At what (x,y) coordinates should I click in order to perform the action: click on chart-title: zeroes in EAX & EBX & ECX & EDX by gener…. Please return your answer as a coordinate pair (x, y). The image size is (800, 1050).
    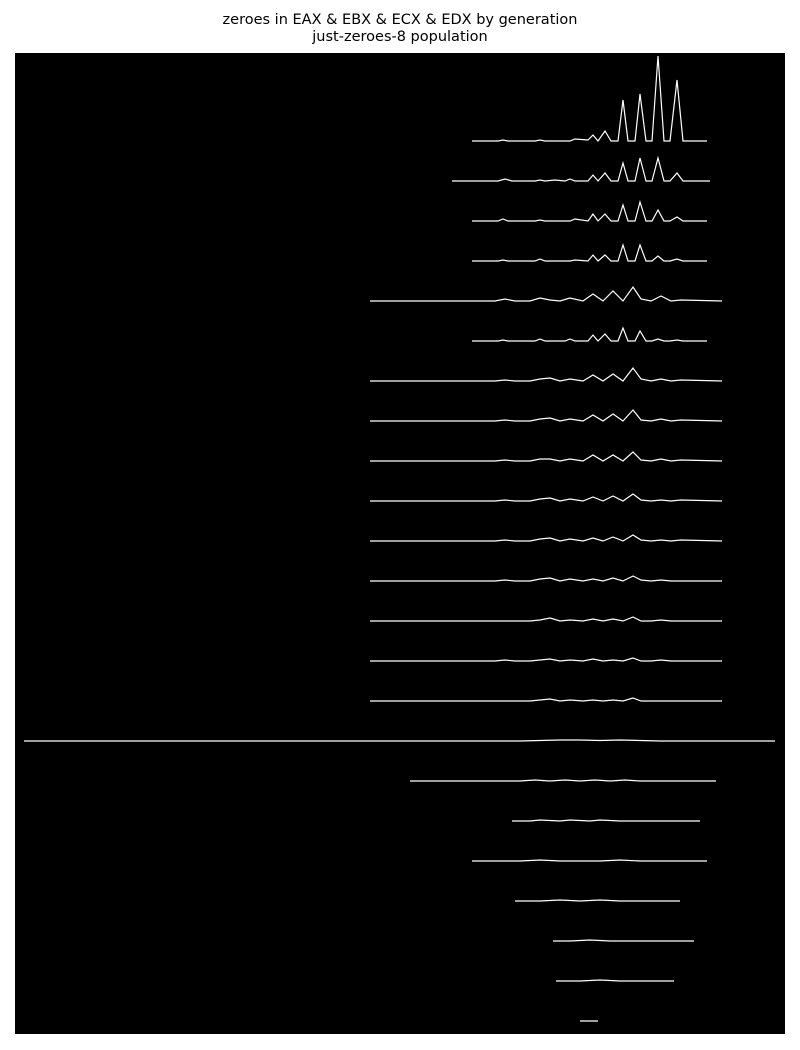
    Looking at the image, I should click on (400, 20).